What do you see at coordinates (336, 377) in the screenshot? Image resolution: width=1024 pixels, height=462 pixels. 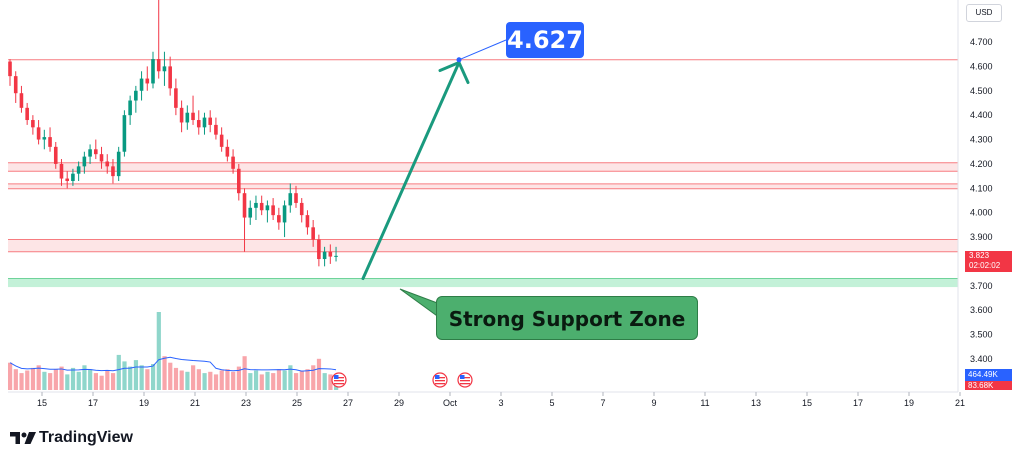 I see `flag-canton` at bounding box center [336, 377].